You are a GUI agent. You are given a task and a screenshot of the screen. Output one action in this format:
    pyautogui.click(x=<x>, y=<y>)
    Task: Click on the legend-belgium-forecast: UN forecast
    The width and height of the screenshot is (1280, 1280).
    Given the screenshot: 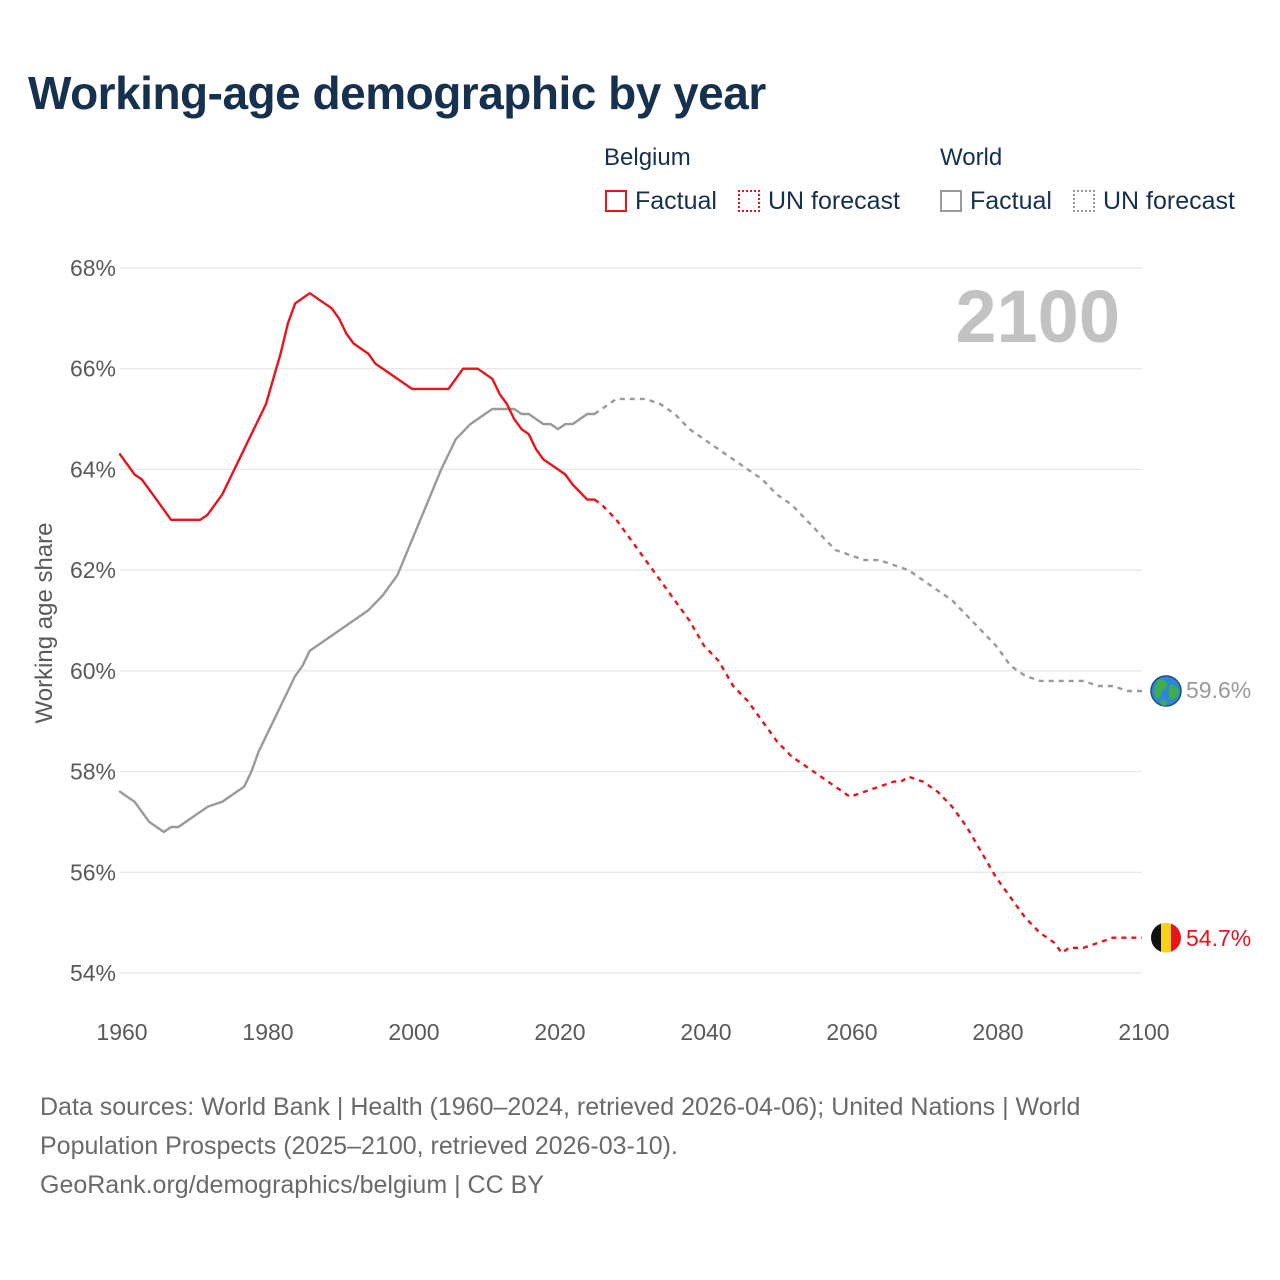 What is the action you would take?
    pyautogui.click(x=819, y=201)
    